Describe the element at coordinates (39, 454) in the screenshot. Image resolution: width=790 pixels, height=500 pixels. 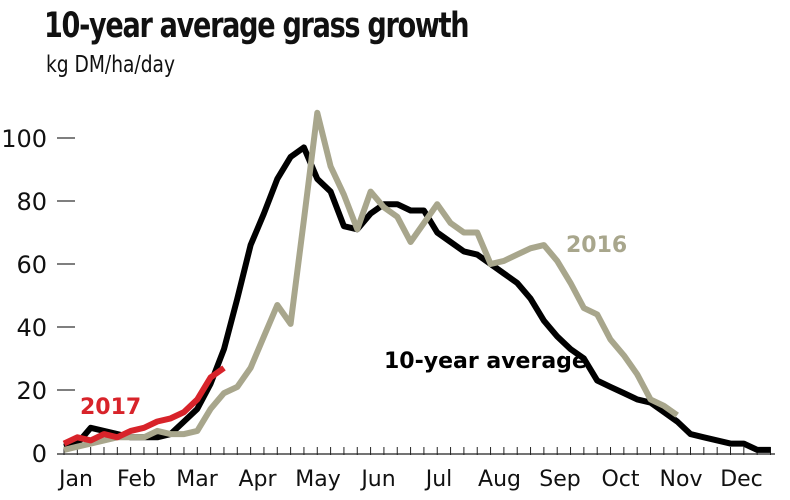
I see `y-tick-label: 0` at that location.